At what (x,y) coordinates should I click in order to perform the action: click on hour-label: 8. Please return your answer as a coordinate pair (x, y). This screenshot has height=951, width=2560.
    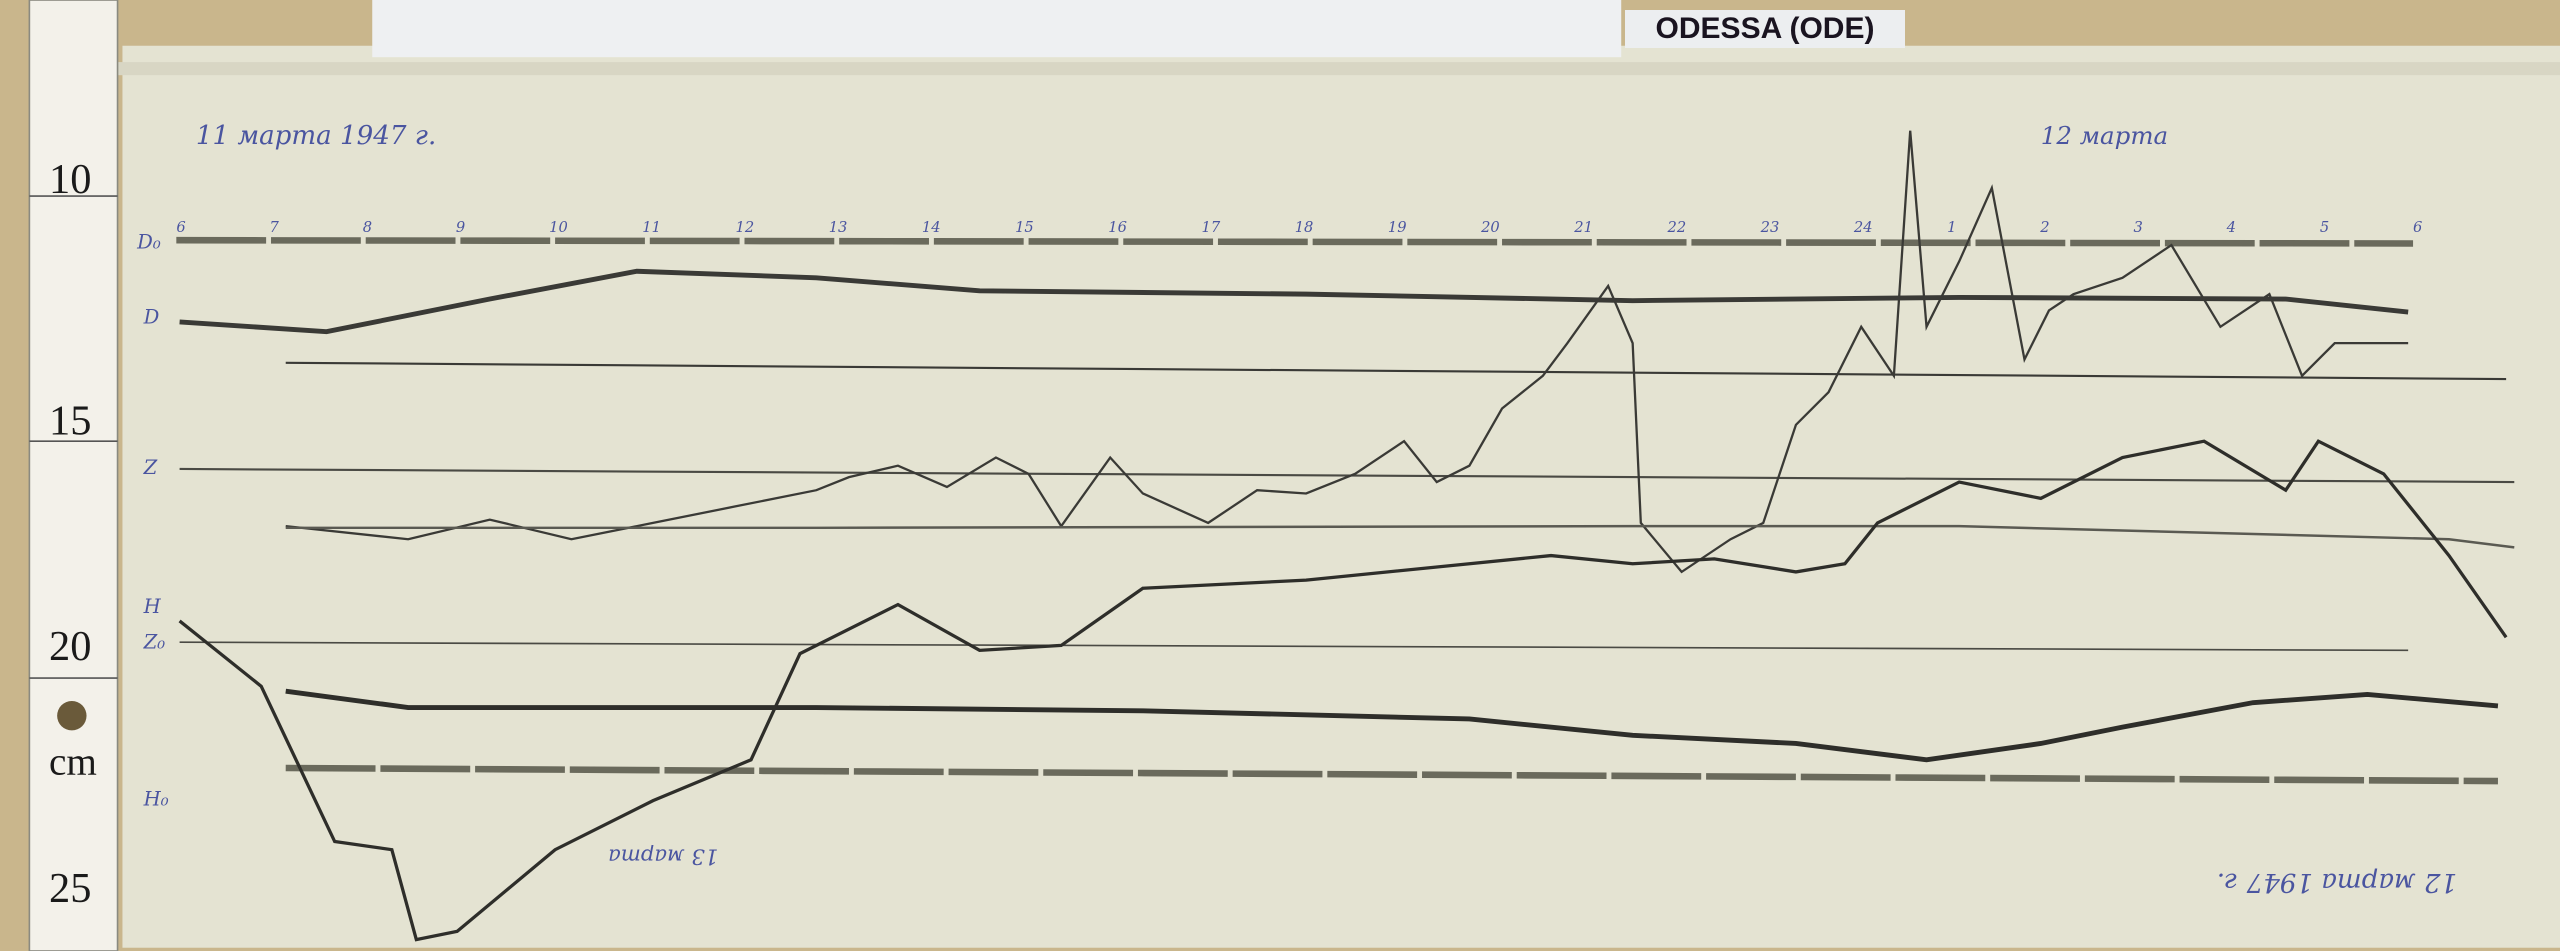
    Looking at the image, I should click on (367, 227).